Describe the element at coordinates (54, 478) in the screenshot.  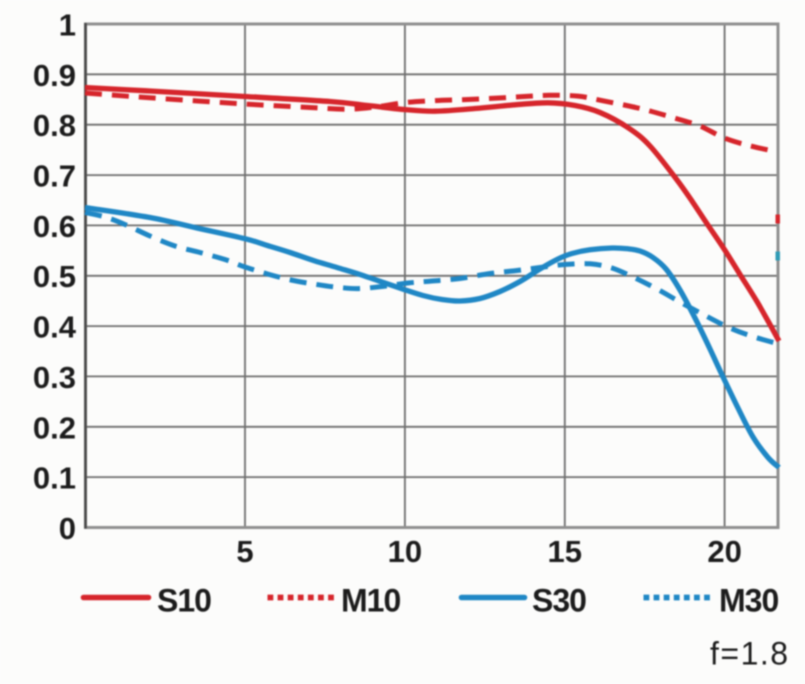
I see `svg-text: 0.1` at that location.